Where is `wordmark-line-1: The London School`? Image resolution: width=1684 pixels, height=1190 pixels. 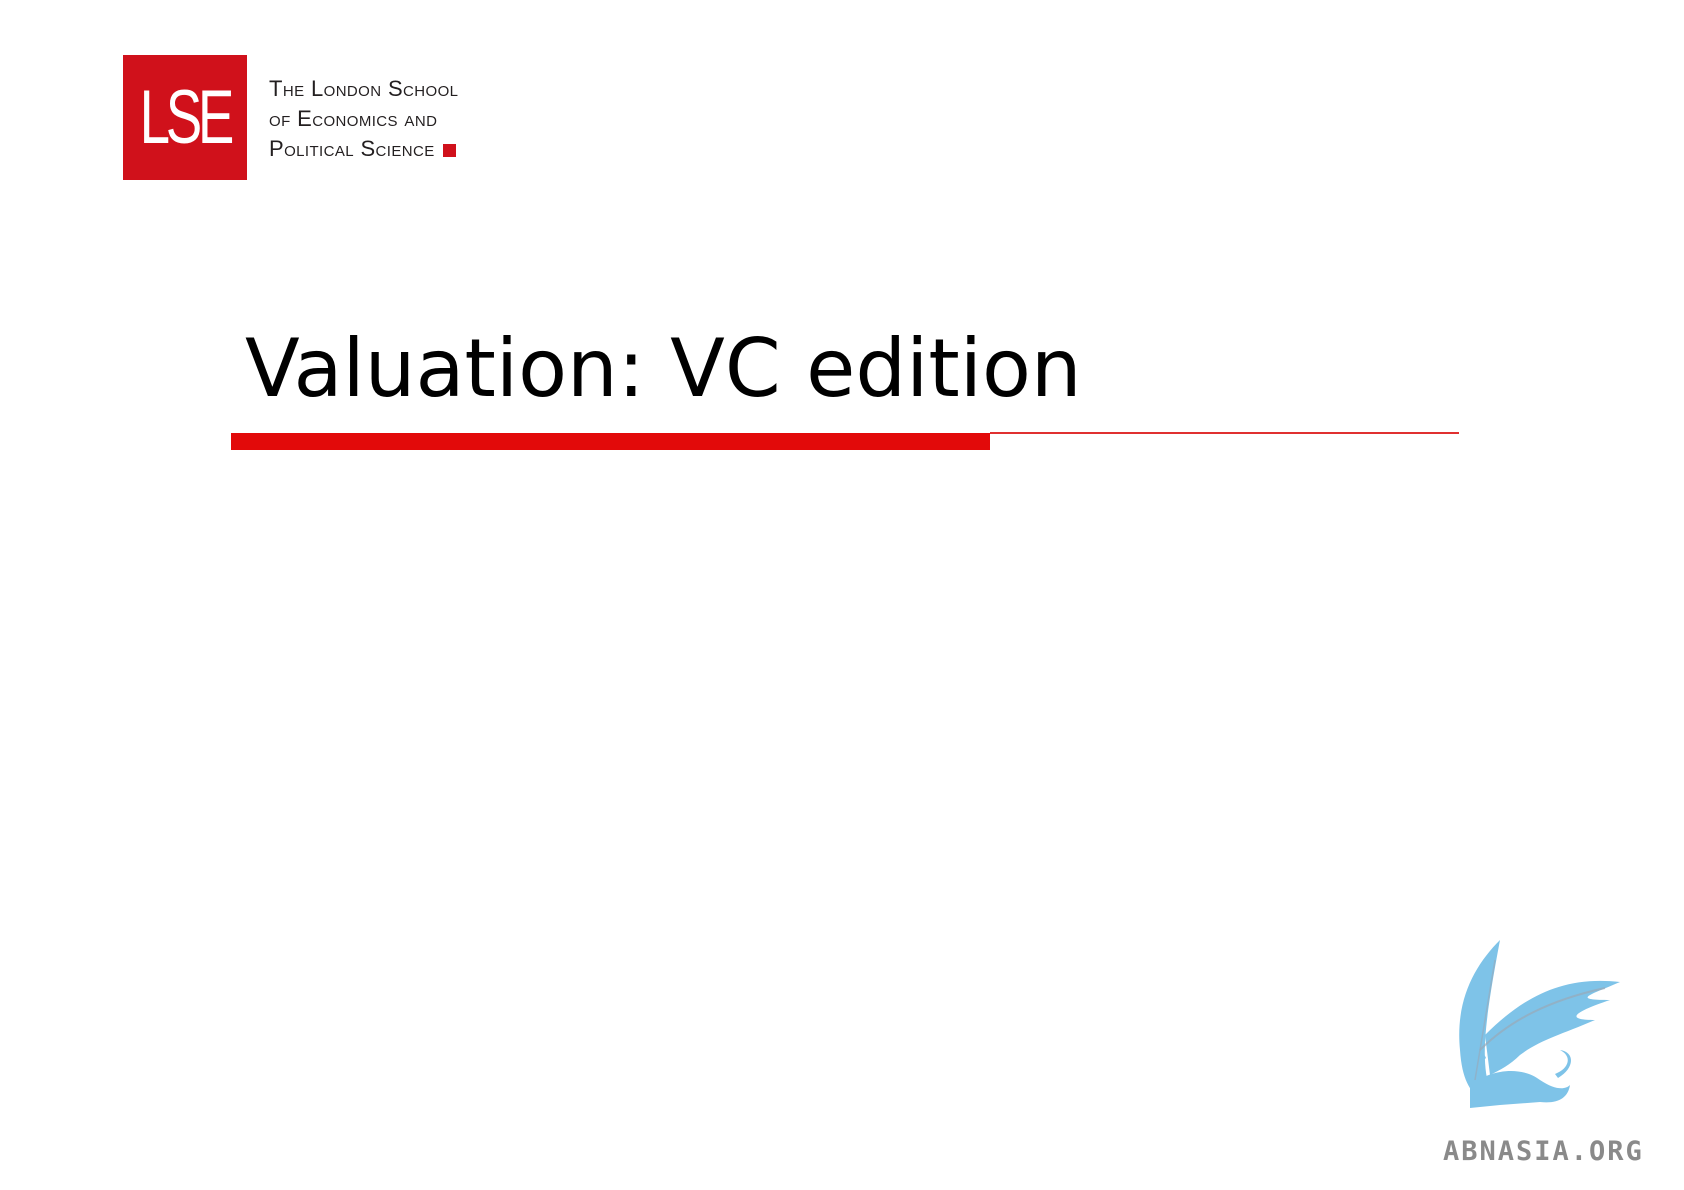 wordmark-line-1: The London School is located at coordinates (364, 88).